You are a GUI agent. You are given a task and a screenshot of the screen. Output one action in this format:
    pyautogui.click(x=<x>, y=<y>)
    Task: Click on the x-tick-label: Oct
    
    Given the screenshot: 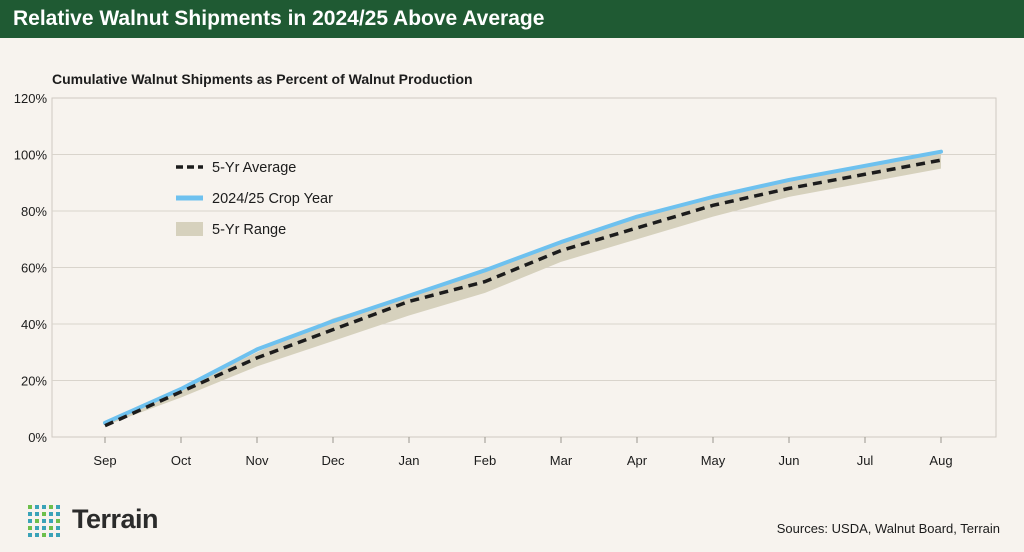 What is the action you would take?
    pyautogui.click(x=181, y=460)
    